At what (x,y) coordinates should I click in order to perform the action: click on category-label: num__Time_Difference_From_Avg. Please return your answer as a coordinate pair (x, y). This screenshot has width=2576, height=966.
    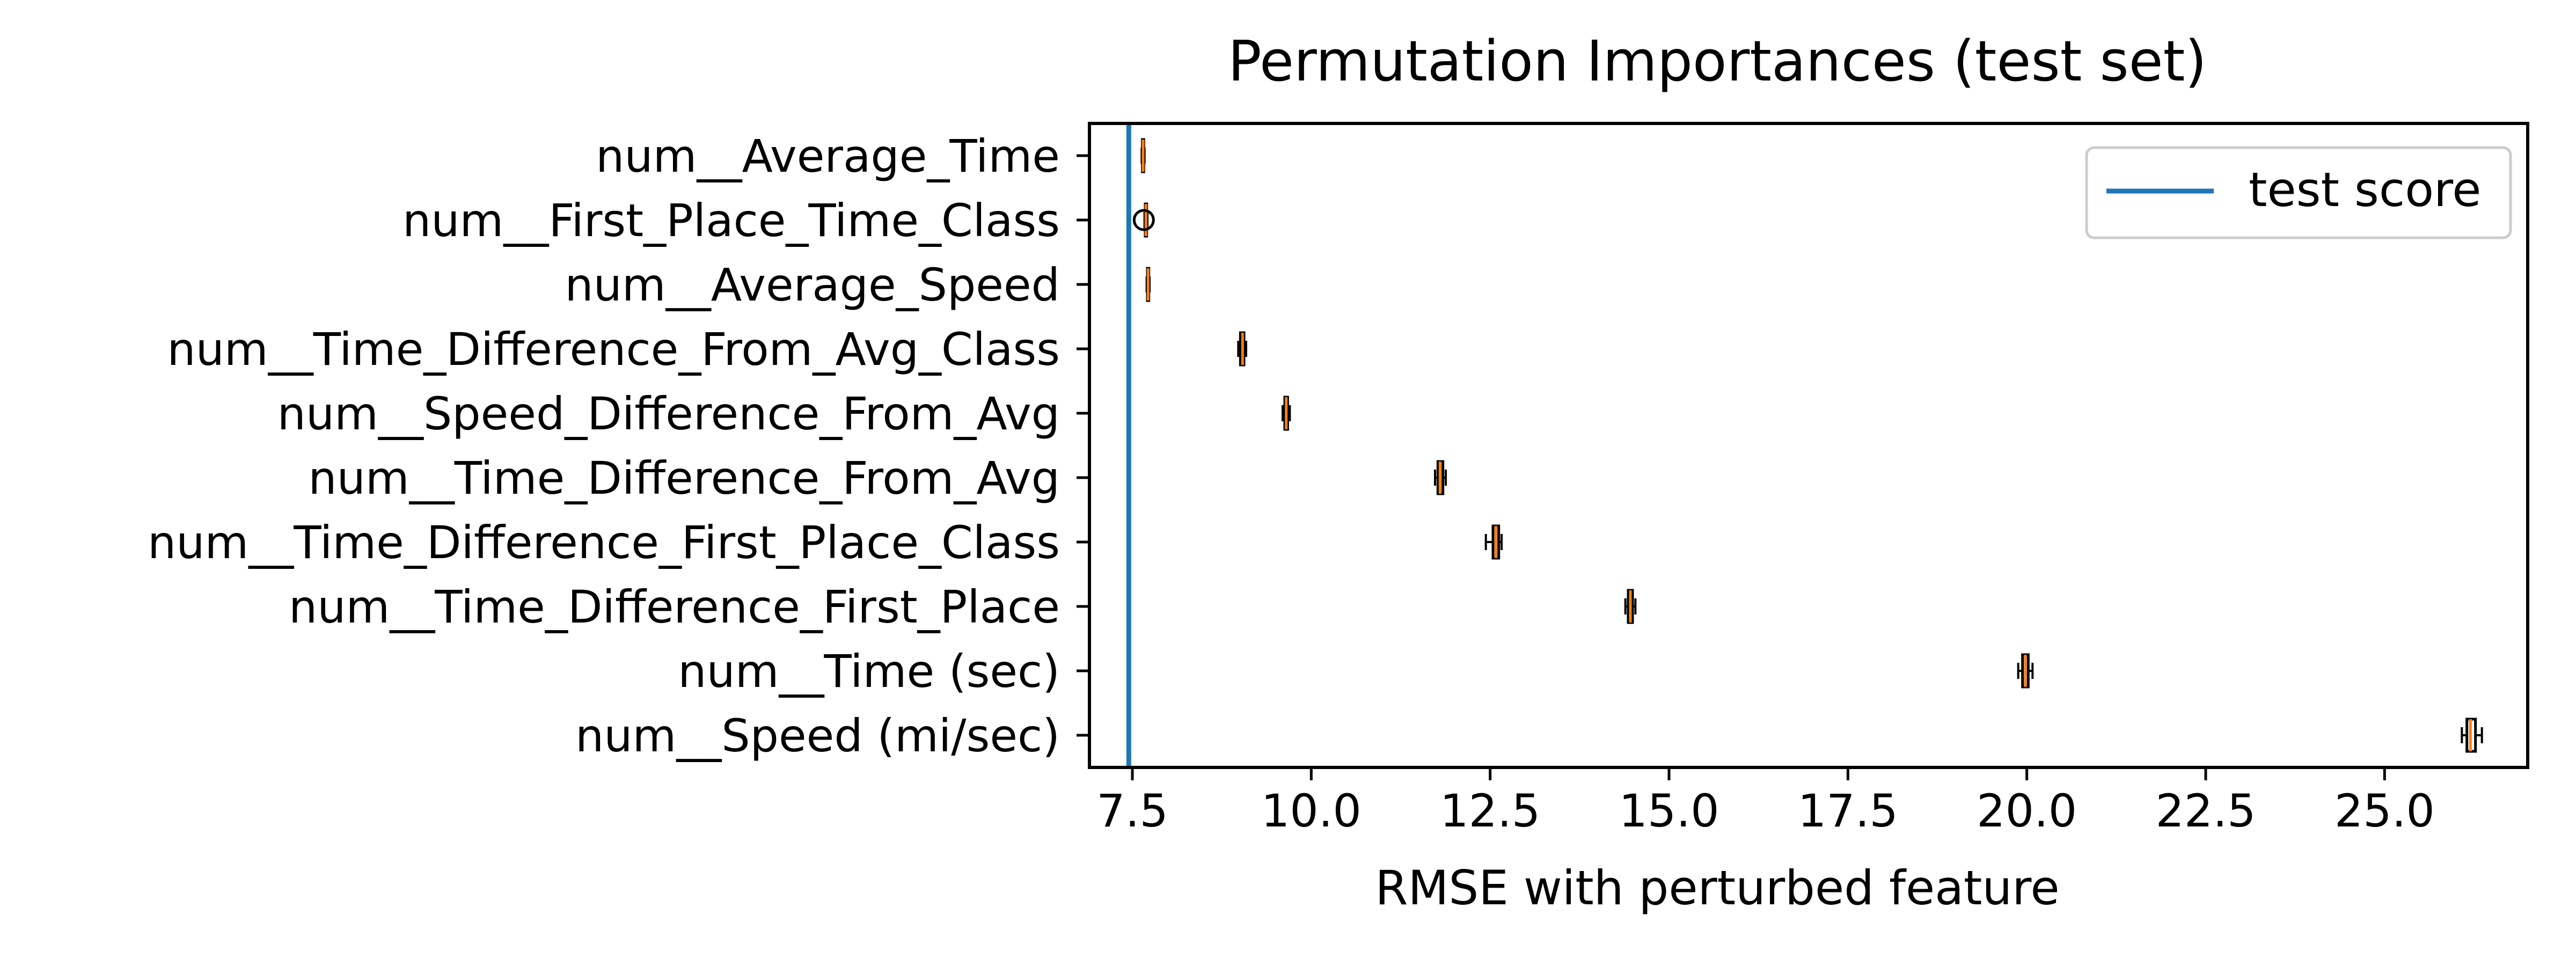
    Looking at the image, I should click on (684, 478).